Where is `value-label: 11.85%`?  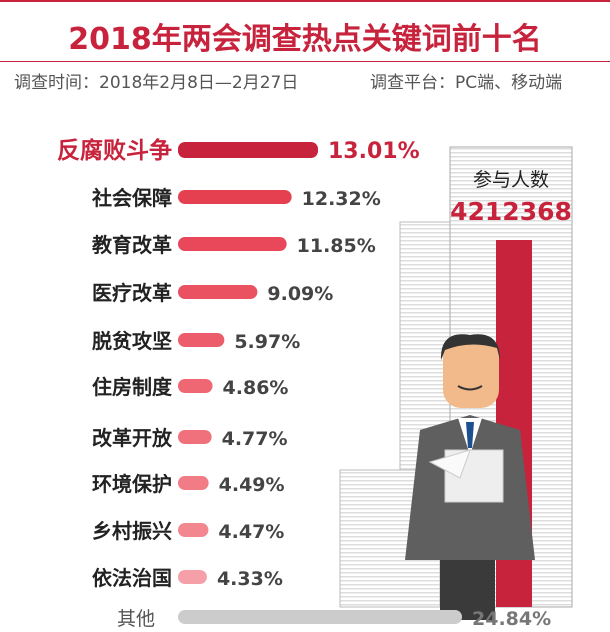
value-label: 11.85% is located at coordinates (336, 246).